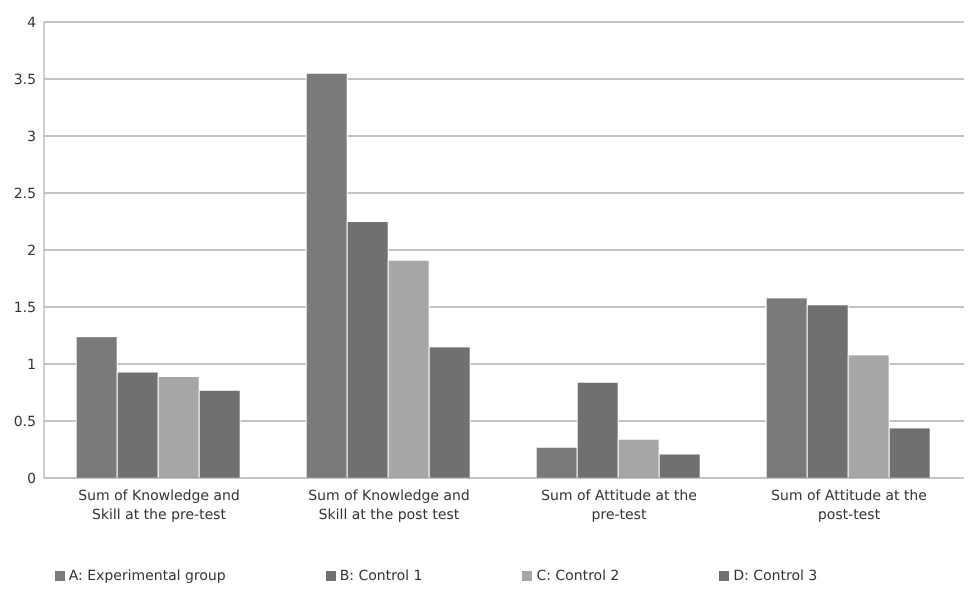  I want to click on x-tick-label: Sum of Knowledge and Skill at the pre-test, so click(159, 505).